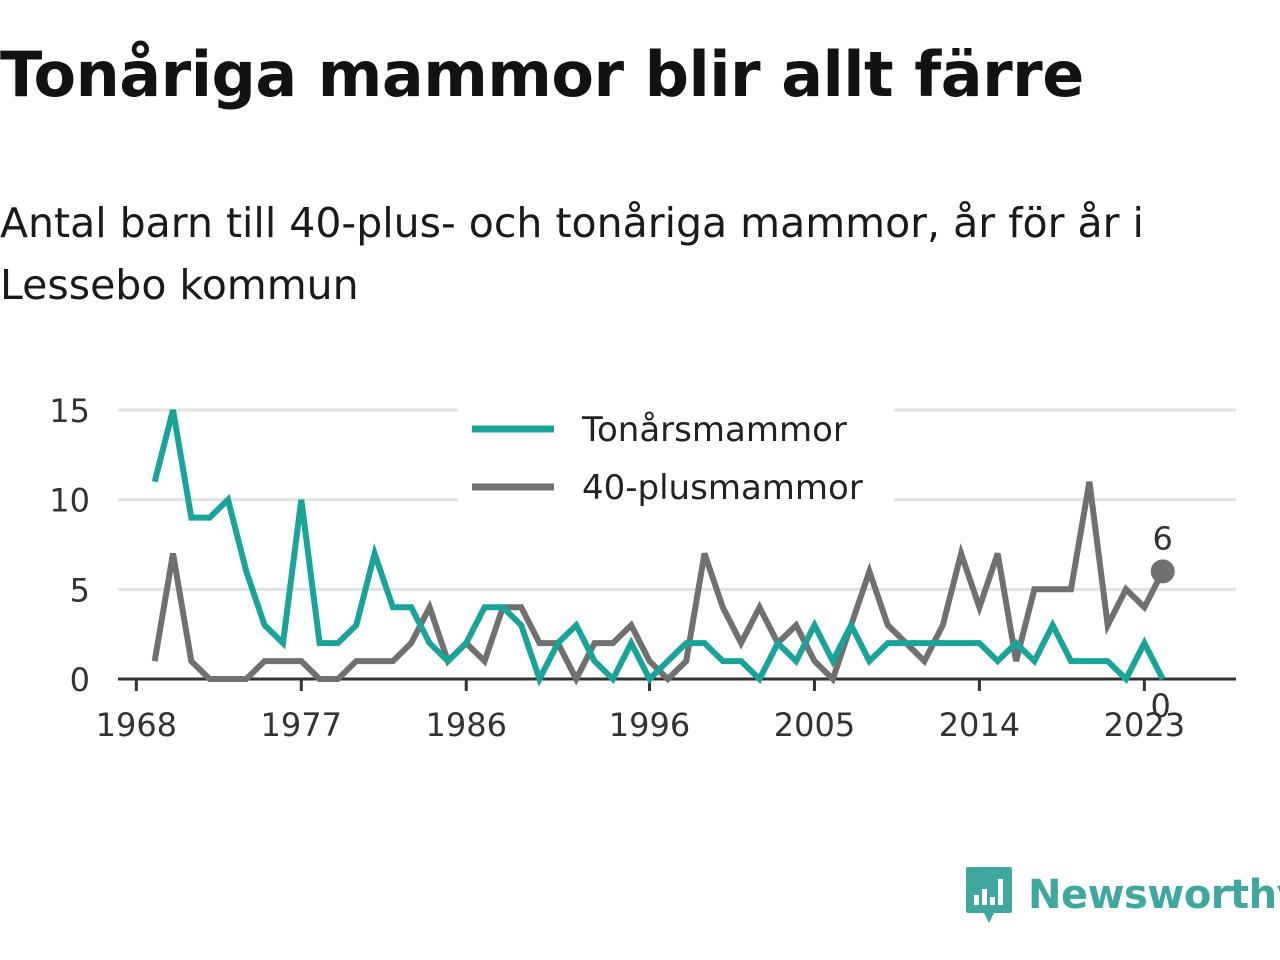  Describe the element at coordinates (1162, 571) in the screenshot. I see `endpoint-marker` at that location.